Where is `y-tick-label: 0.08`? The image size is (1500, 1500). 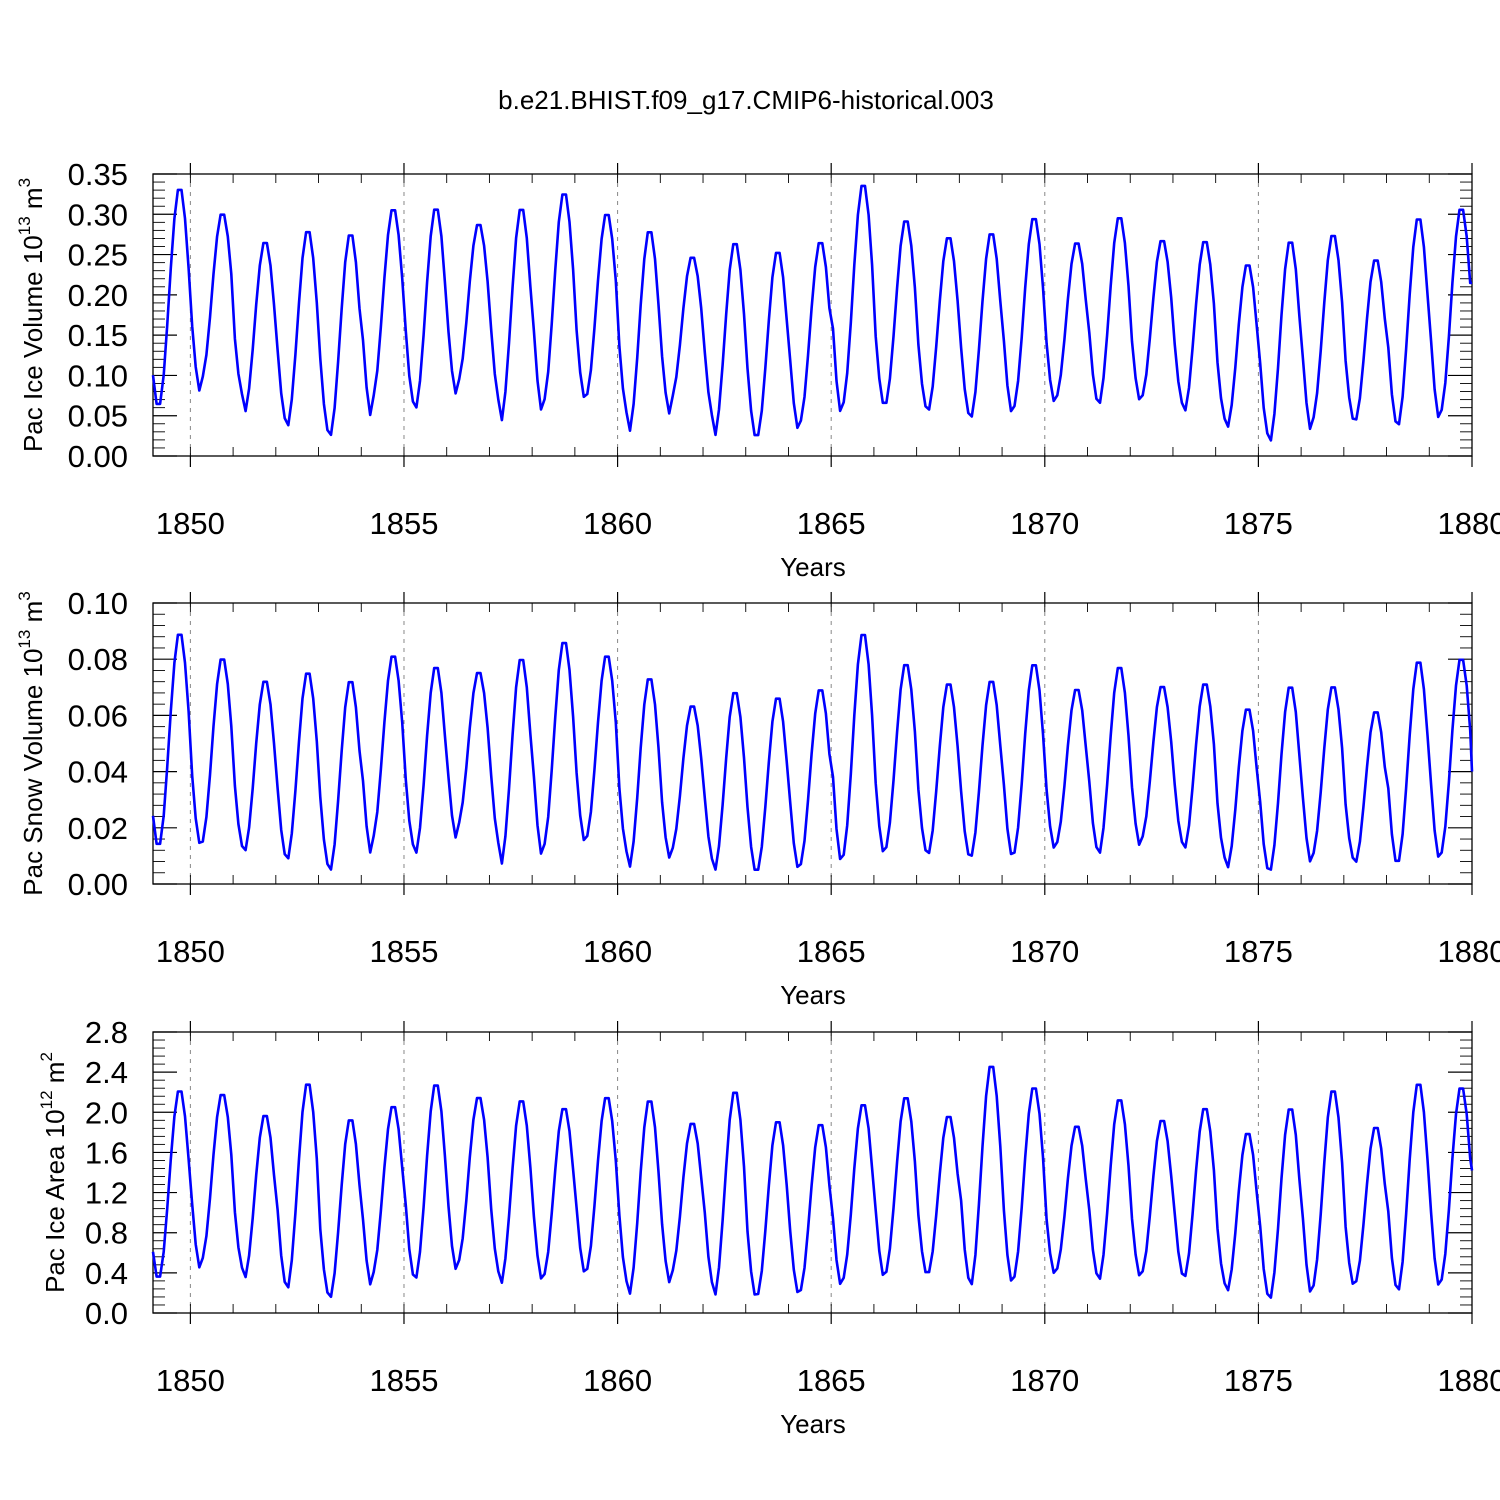 y-tick-label: 0.08 is located at coordinates (98, 659).